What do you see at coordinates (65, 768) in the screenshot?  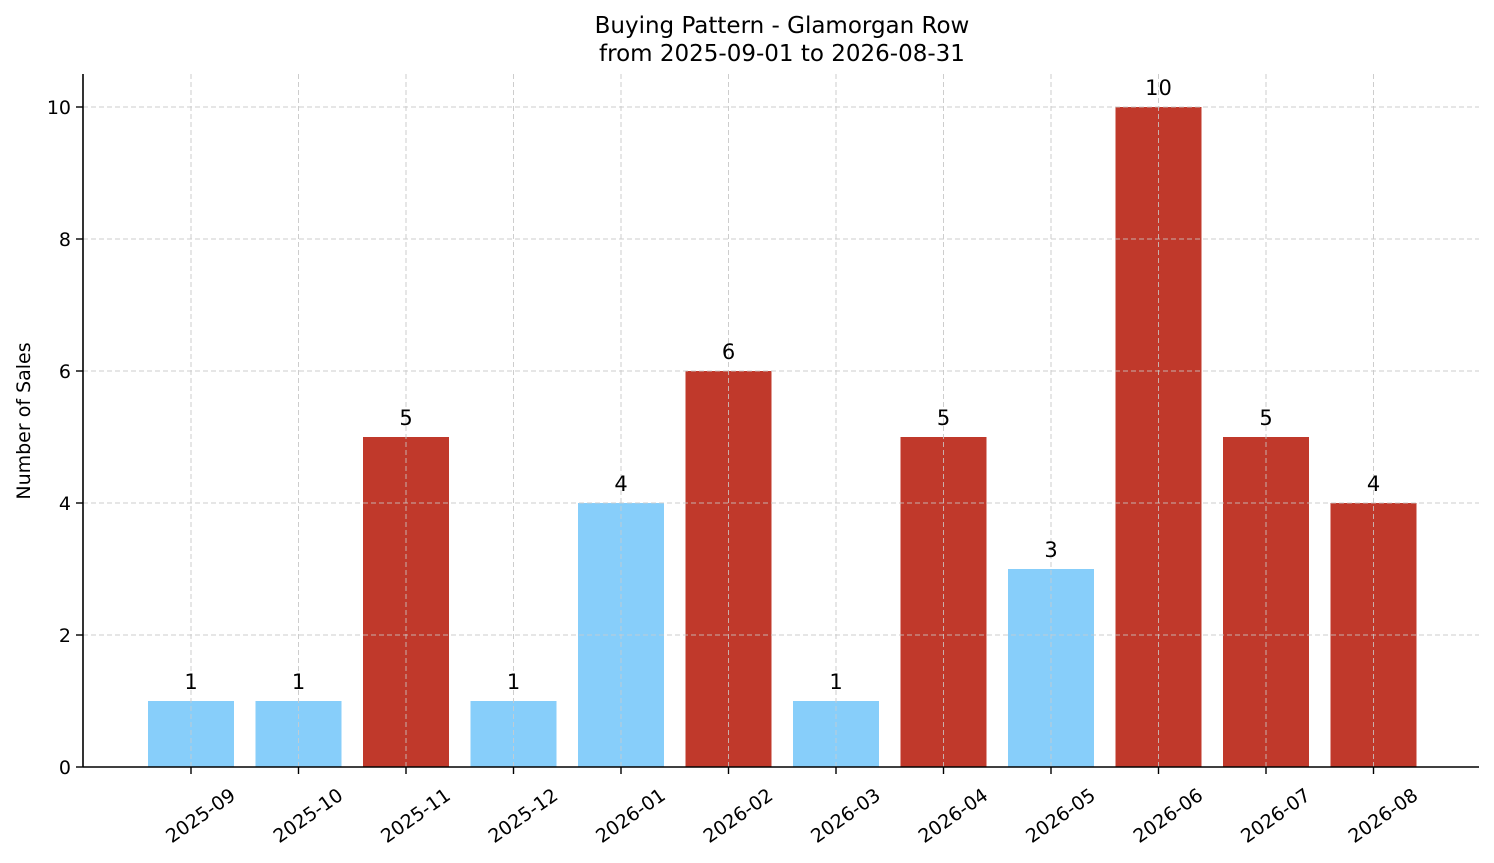 I see `y-tick-label: 0` at bounding box center [65, 768].